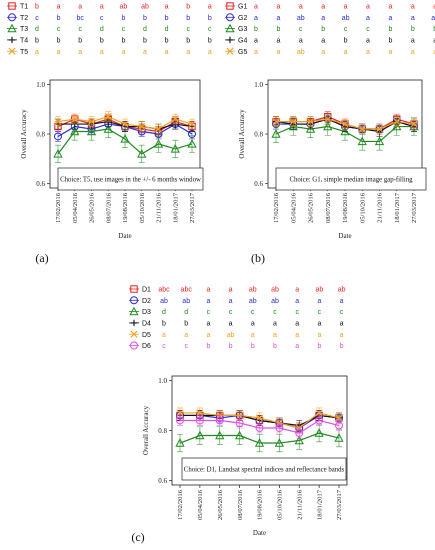 This screenshot has width=435, height=550. I want to click on legend-series-name: D6, so click(146, 346).